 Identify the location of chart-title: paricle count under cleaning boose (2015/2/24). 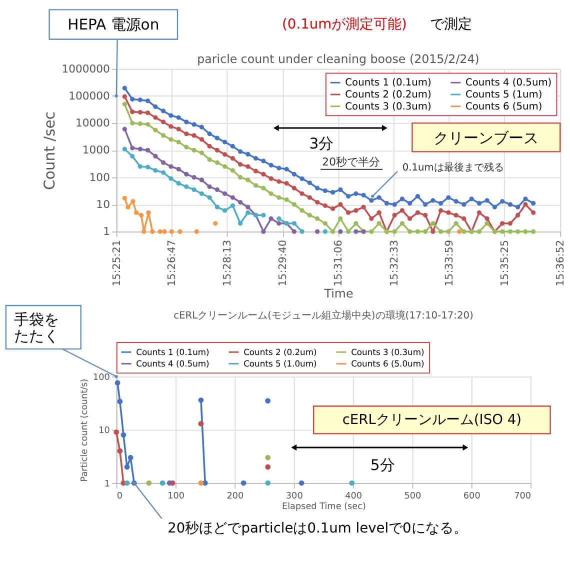
(338, 59).